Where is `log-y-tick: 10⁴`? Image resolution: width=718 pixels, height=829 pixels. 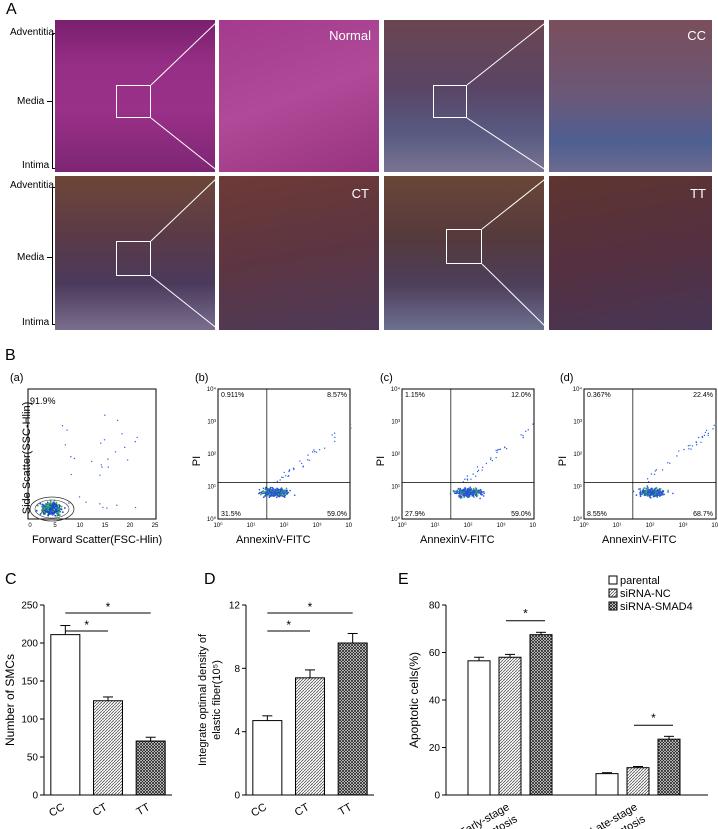 log-y-tick: 10⁴ is located at coordinates (212, 389).